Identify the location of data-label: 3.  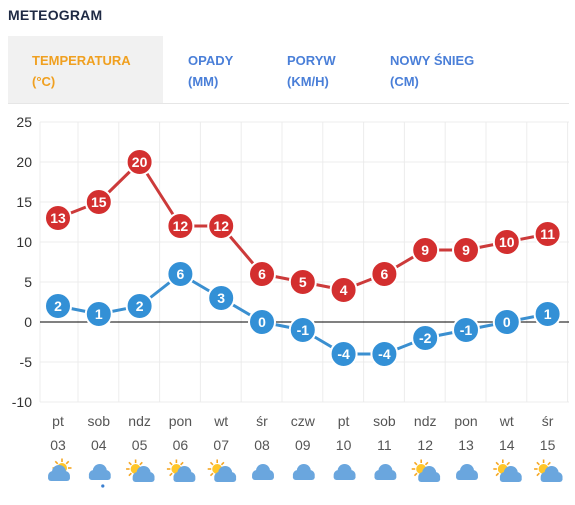
(221, 298).